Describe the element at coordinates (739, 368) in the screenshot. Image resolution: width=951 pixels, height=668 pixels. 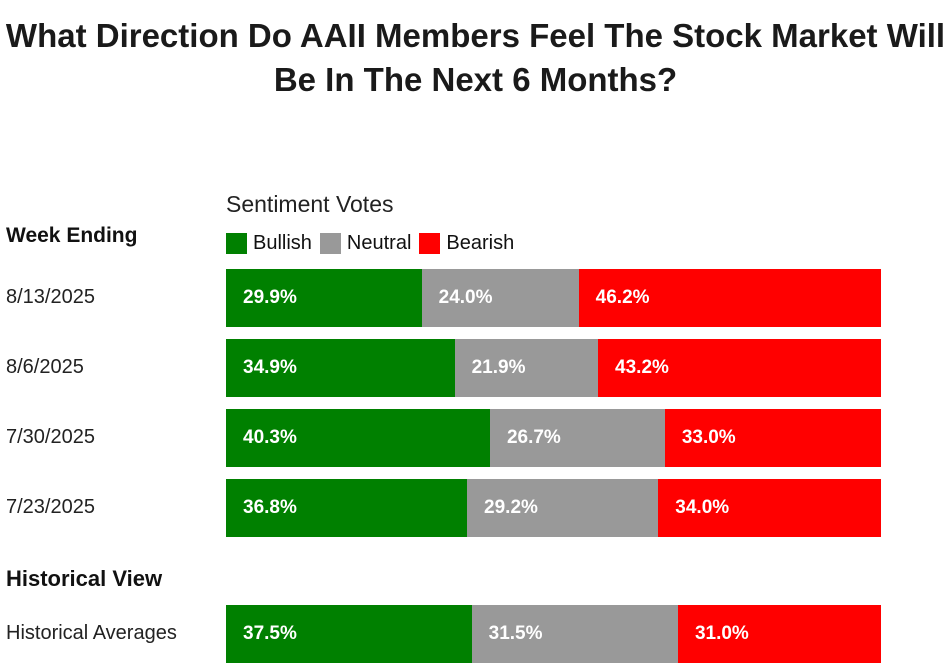
I see `bar-segment-bearish: 43.2%` at that location.